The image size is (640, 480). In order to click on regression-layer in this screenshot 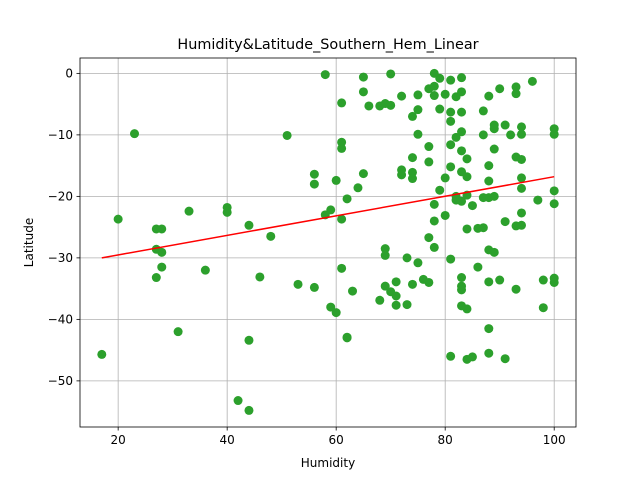, I will do `click(328, 217)`.